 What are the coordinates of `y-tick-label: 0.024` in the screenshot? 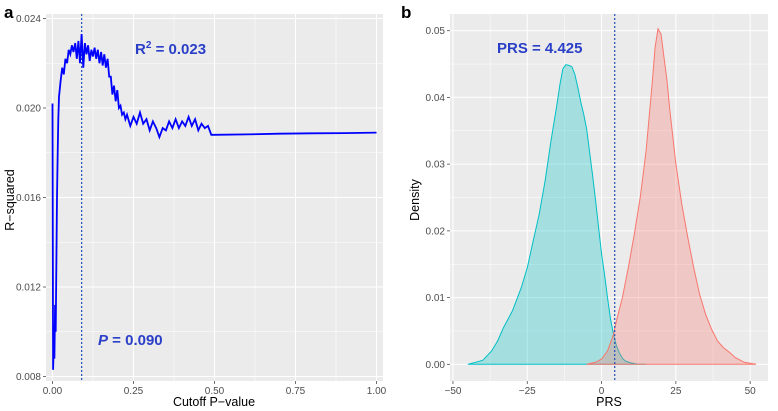 It's located at (28, 19).